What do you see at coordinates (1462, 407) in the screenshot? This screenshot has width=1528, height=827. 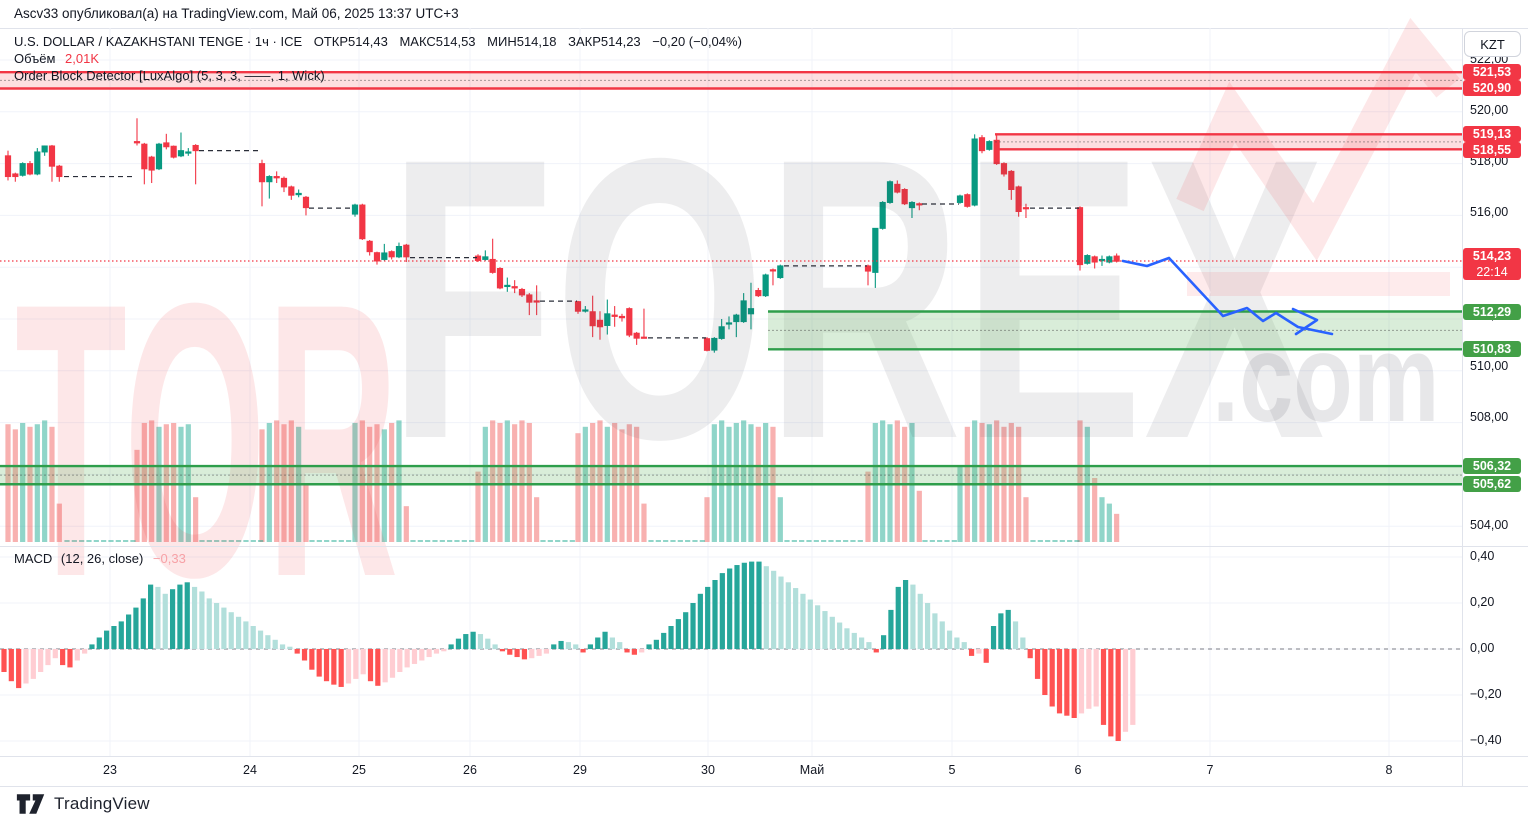 I see `price-scale-border` at bounding box center [1462, 407].